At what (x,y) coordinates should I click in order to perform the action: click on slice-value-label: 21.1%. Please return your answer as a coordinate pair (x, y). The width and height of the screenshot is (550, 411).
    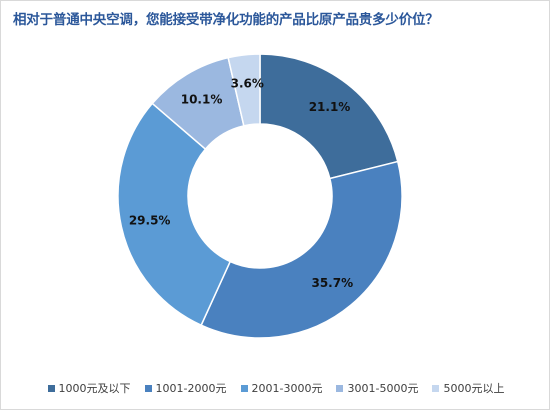
    Looking at the image, I should click on (330, 107).